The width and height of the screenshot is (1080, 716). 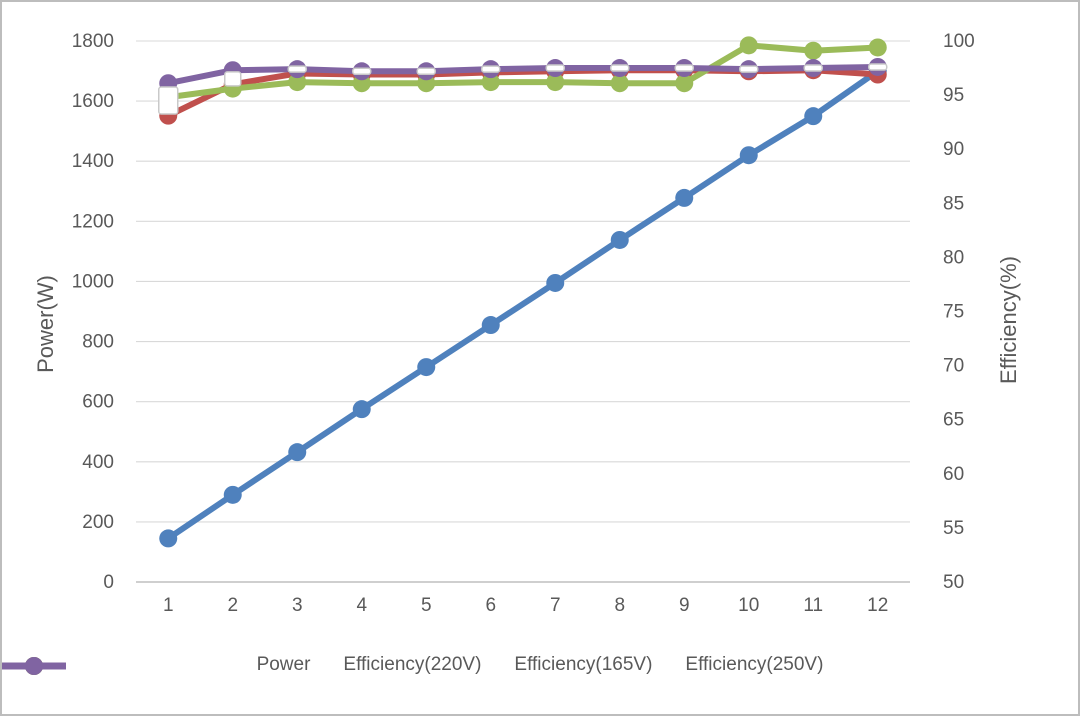 What do you see at coordinates (1008, 320) in the screenshot?
I see `right-axis-title: Efficiency(%)` at bounding box center [1008, 320].